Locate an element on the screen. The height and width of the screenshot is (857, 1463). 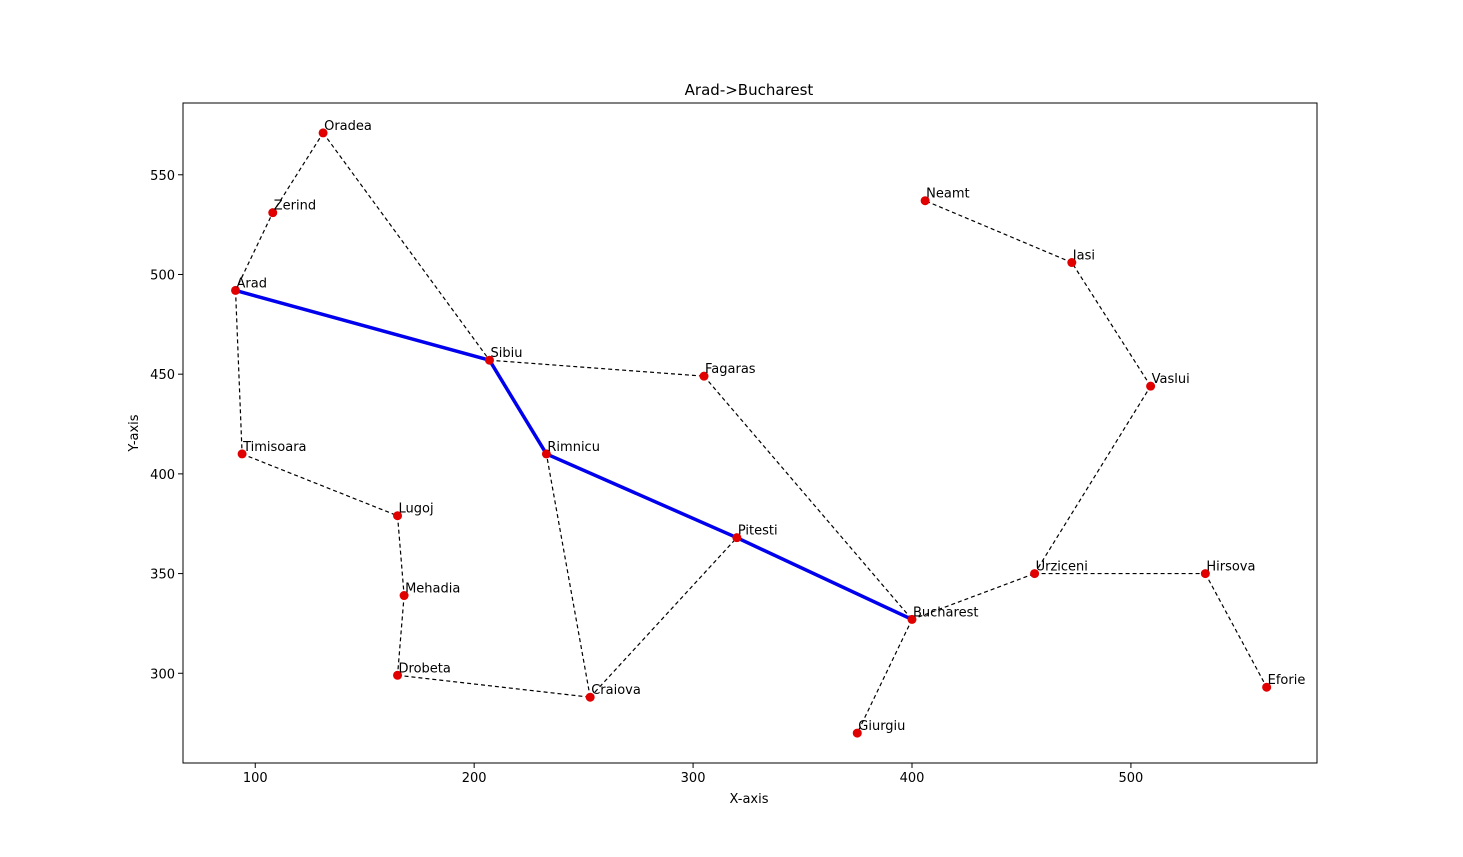
node-label-oradea: Oradea is located at coordinates (348, 126).